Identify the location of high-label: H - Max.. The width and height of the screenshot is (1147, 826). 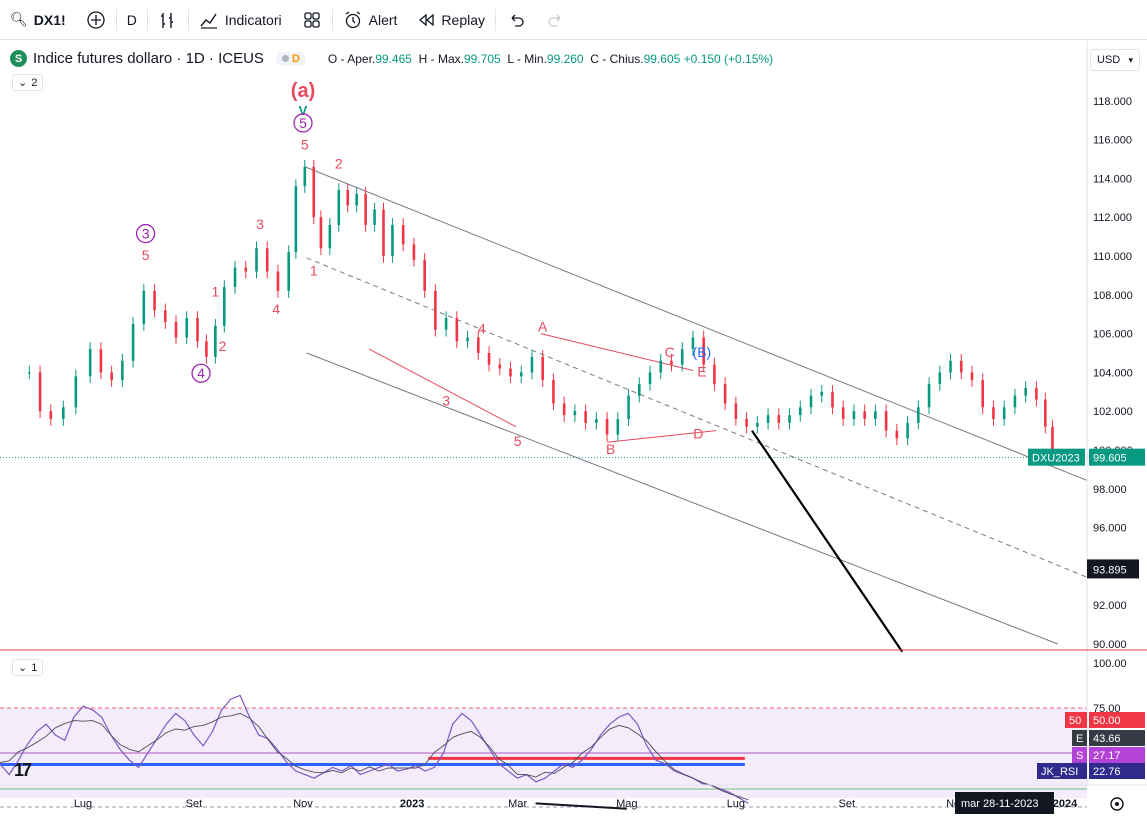
(441, 58).